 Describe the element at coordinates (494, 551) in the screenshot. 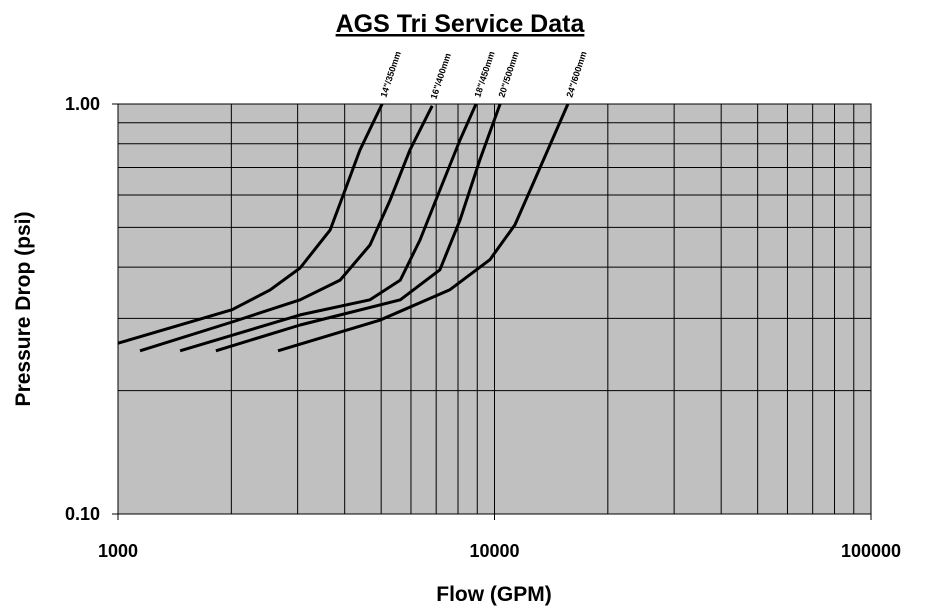

I see `x-tick-label: 10000` at that location.